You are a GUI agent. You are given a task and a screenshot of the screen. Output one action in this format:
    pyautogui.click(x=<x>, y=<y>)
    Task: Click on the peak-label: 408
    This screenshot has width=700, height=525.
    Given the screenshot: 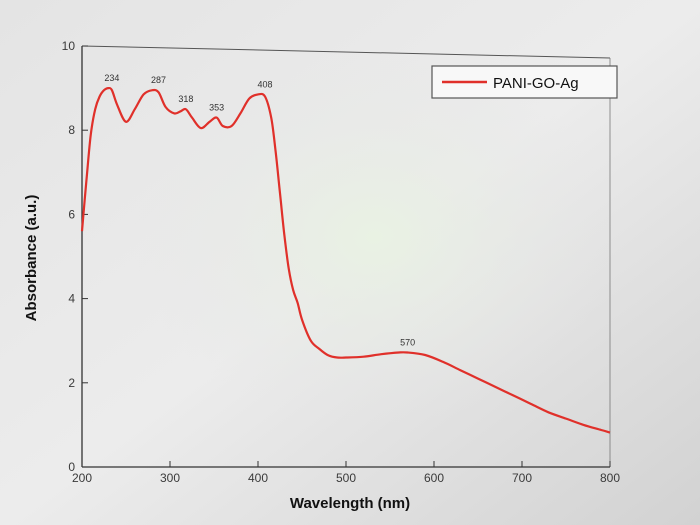 What is the action you would take?
    pyautogui.click(x=265, y=84)
    